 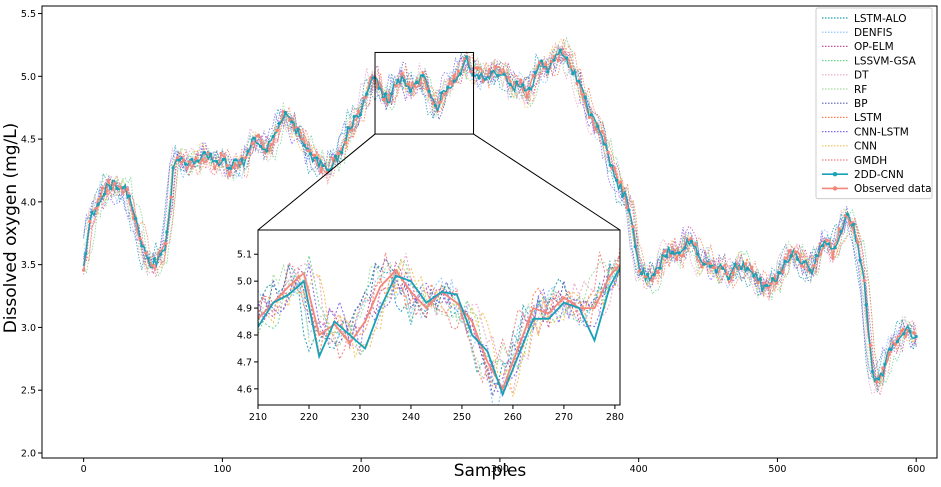 I want to click on inset-frame, so click(x=439, y=317).